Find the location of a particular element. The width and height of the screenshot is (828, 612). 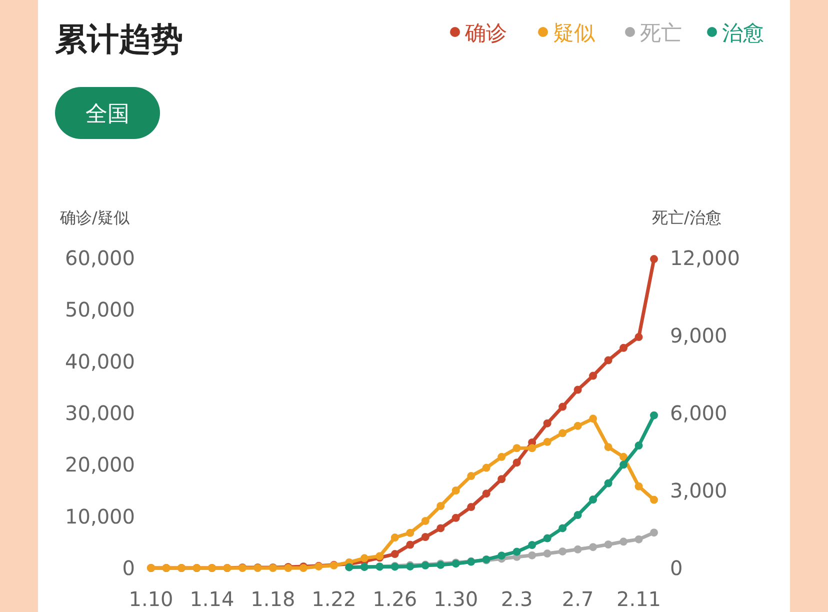

y2-tick-label: 0 is located at coordinates (676, 568).